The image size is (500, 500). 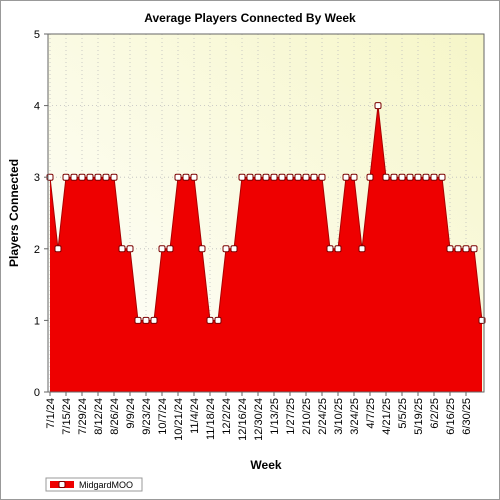 What do you see at coordinates (67, 416) in the screenshot?
I see `x-tick-label: 7/15/24` at bounding box center [67, 416].